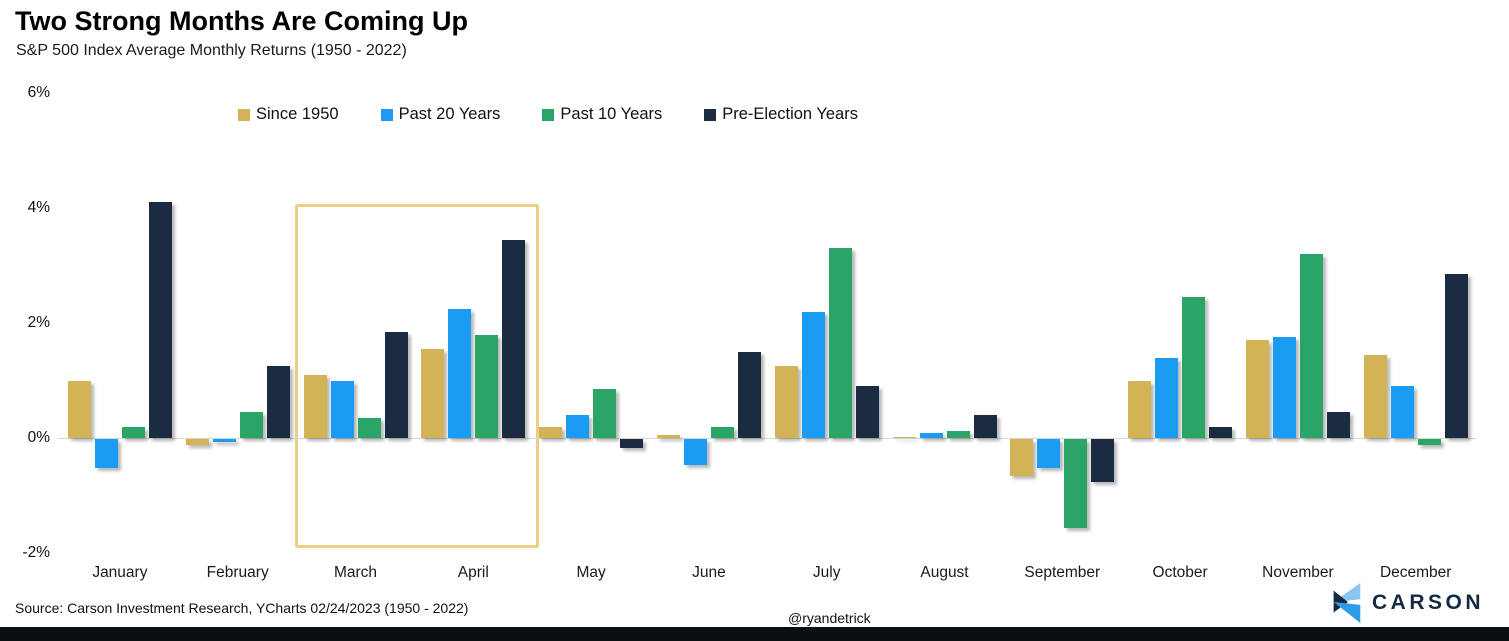  I want to click on legend-item: Pre-Election Years, so click(781, 114).